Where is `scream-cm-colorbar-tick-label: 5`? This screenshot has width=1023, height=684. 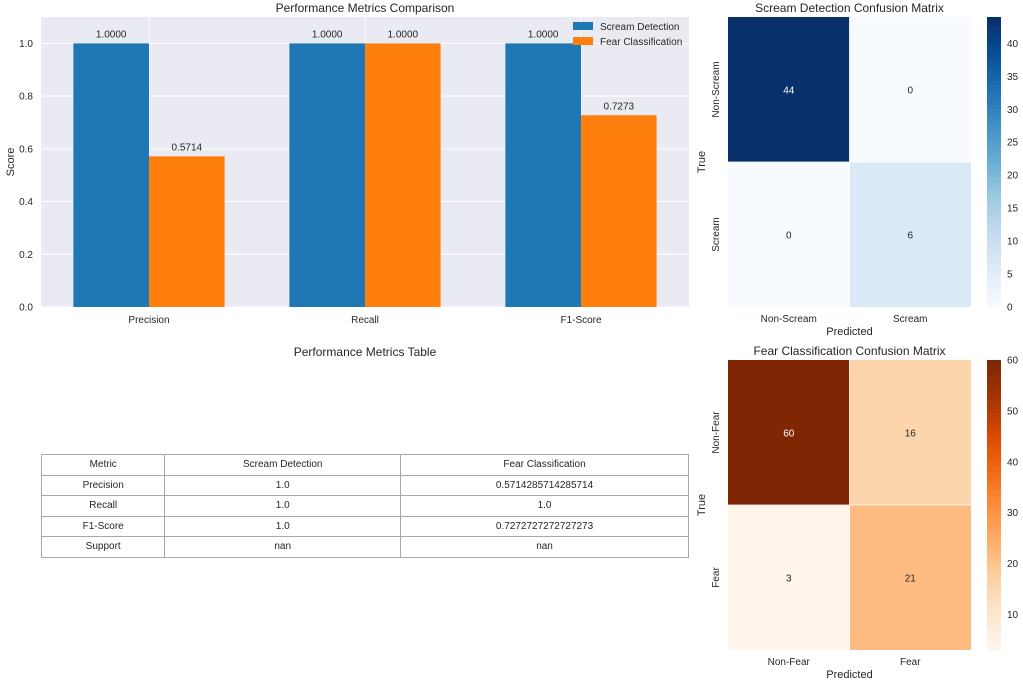
scream-cm-colorbar-tick-label: 5 is located at coordinates (1010, 275).